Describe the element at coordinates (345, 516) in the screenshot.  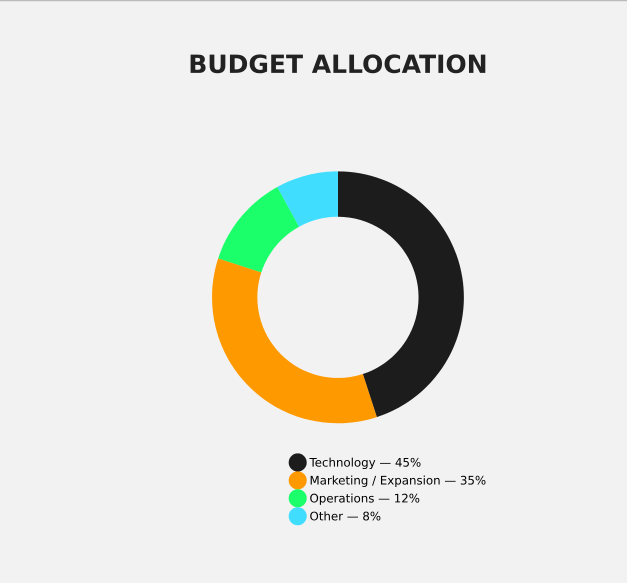
I see `legend-label: Other — 8%` at that location.